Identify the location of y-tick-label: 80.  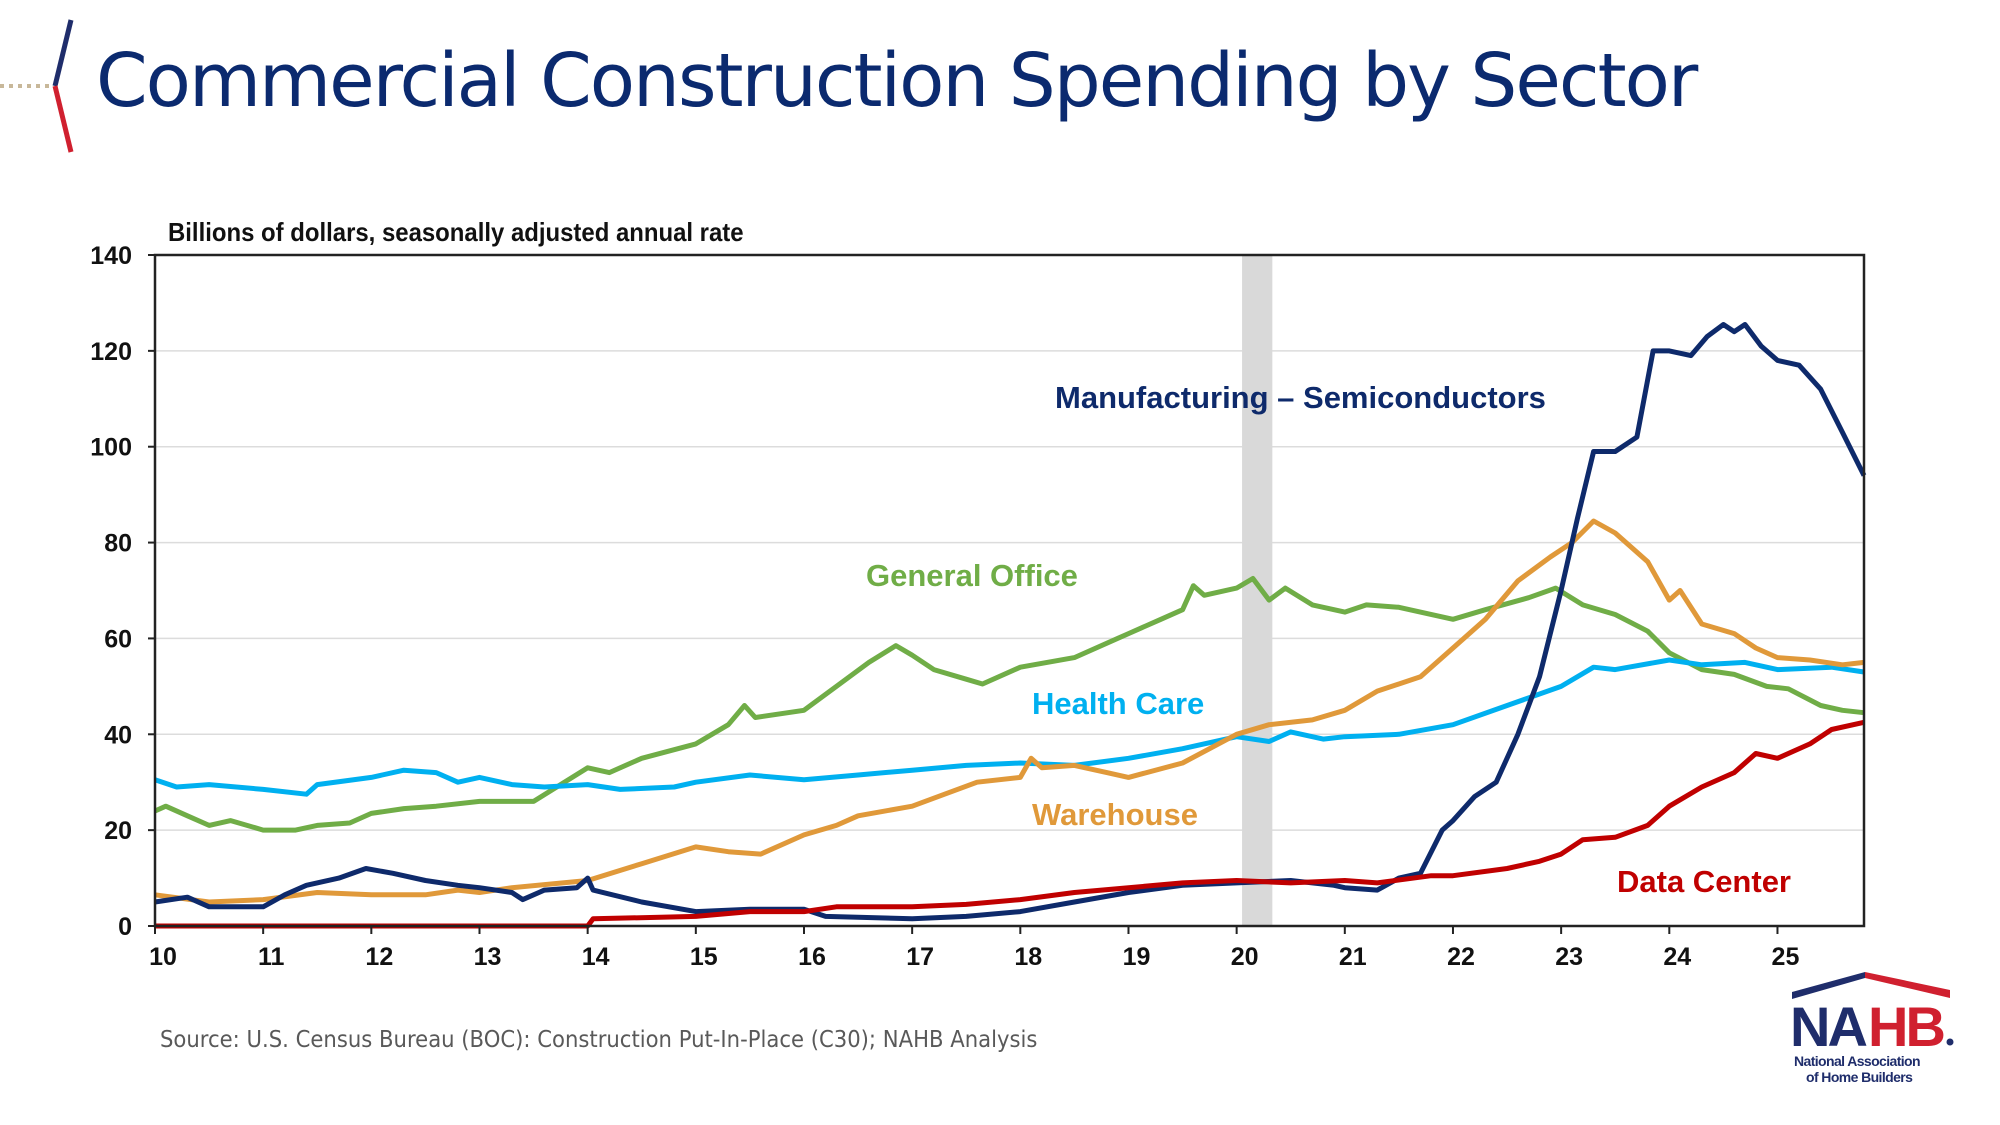
(118, 544).